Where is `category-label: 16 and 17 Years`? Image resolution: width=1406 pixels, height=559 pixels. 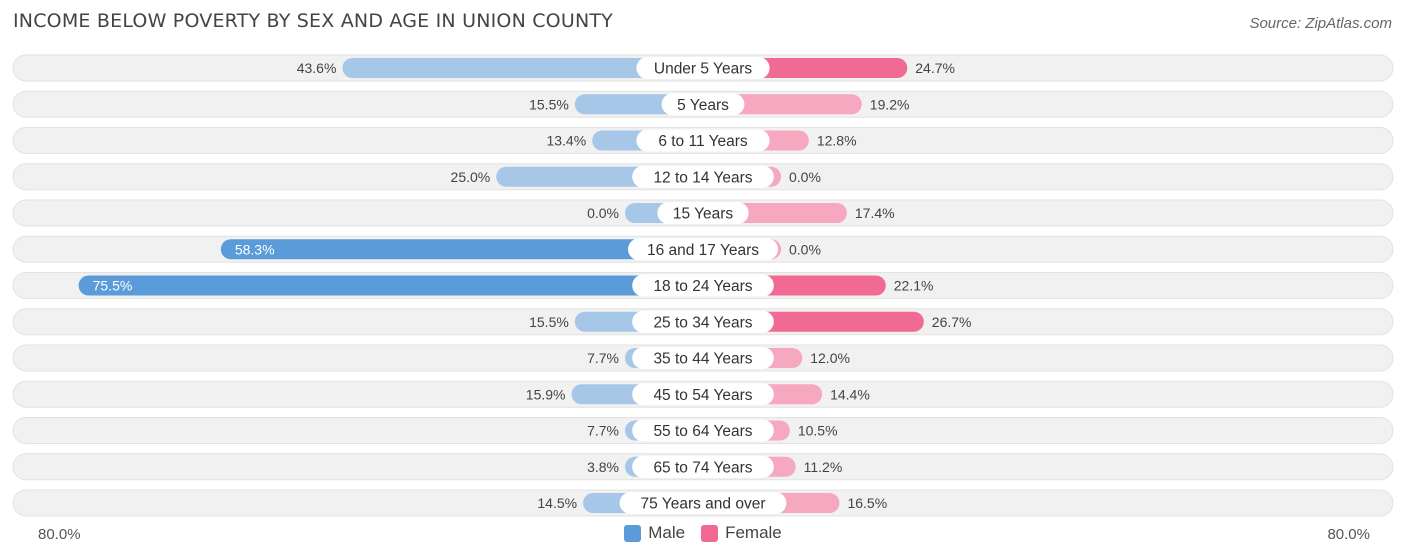 category-label: 16 and 17 Years is located at coordinates (703, 250).